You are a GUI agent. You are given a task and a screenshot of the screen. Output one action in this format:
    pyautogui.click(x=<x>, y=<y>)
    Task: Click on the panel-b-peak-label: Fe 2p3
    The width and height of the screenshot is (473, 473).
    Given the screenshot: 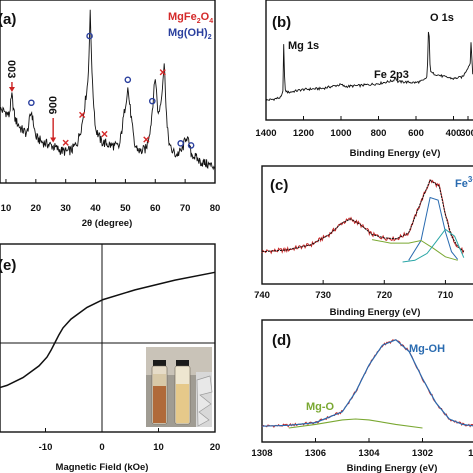 What is the action you would take?
    pyautogui.click(x=391, y=75)
    